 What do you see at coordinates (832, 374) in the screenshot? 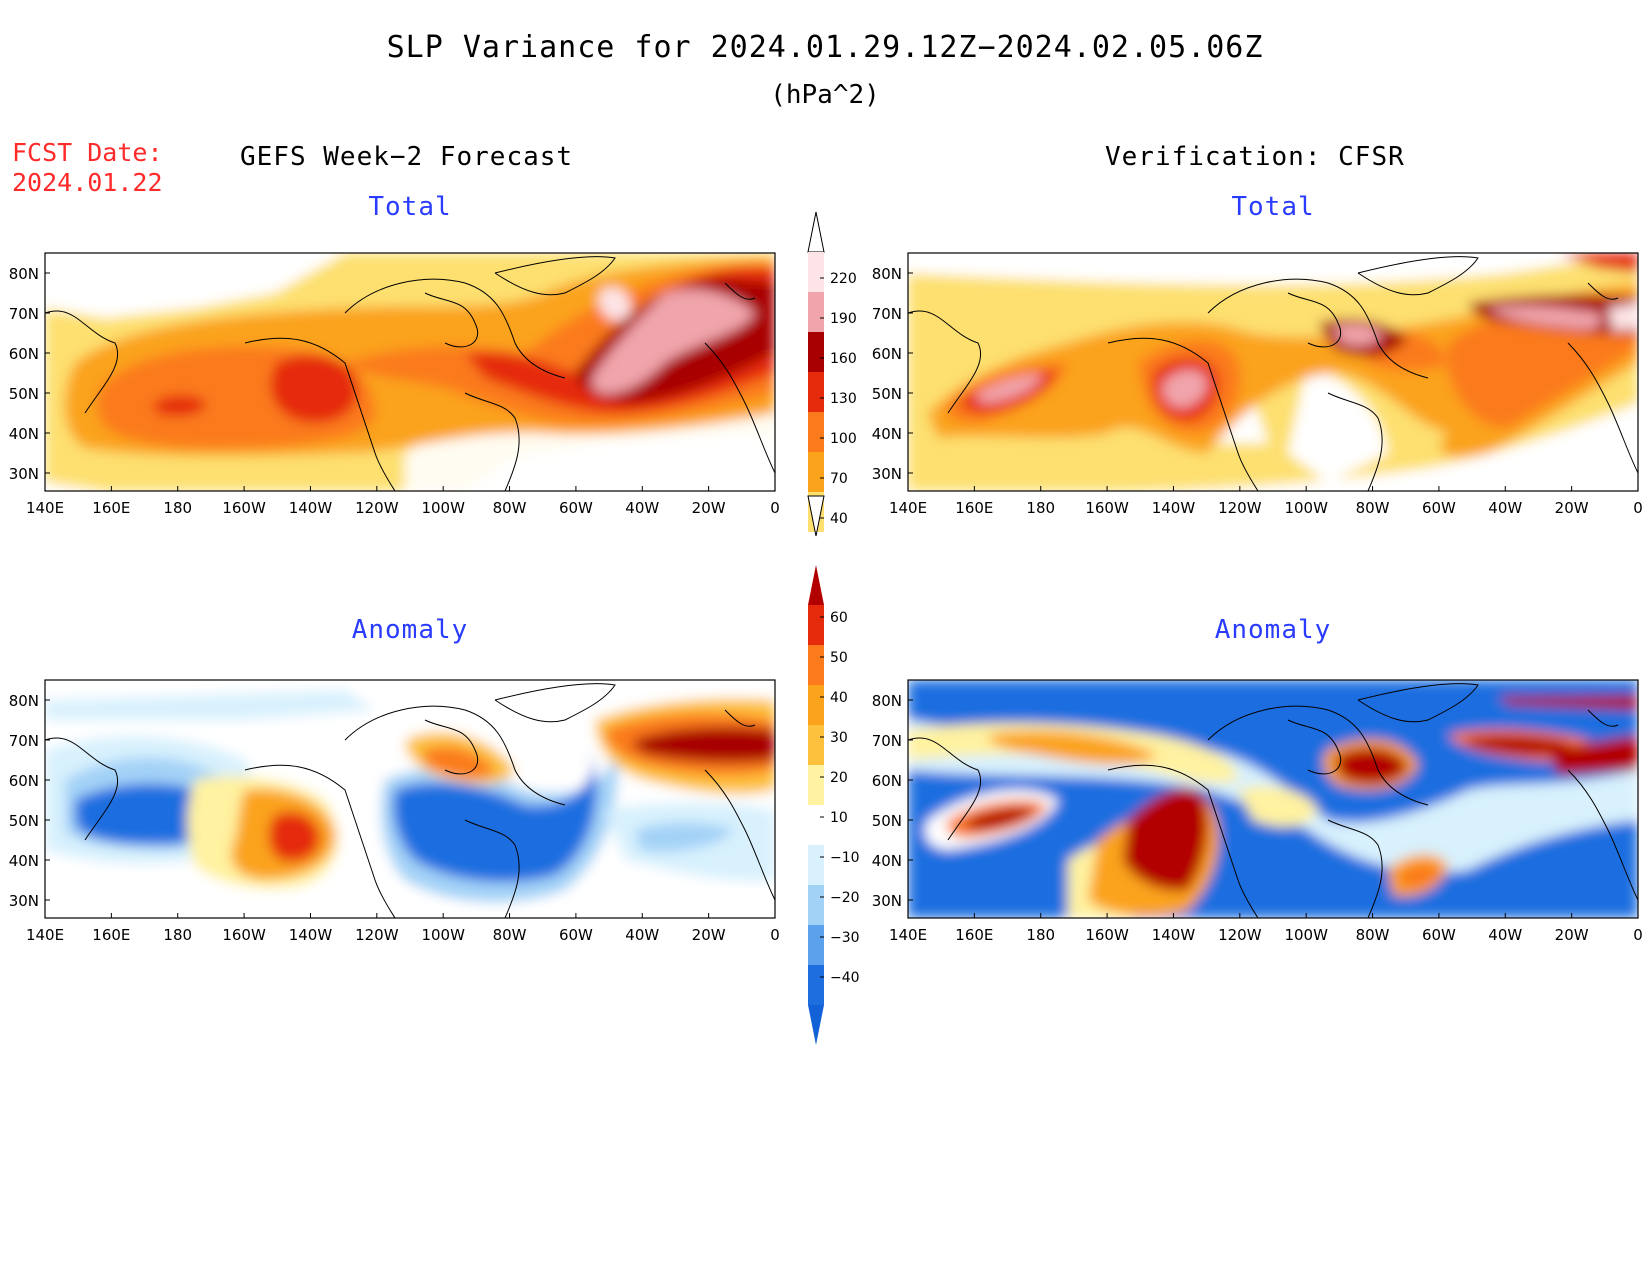
I see `colorbar-total: 220 190 160 130 100 70 40` at bounding box center [832, 374].